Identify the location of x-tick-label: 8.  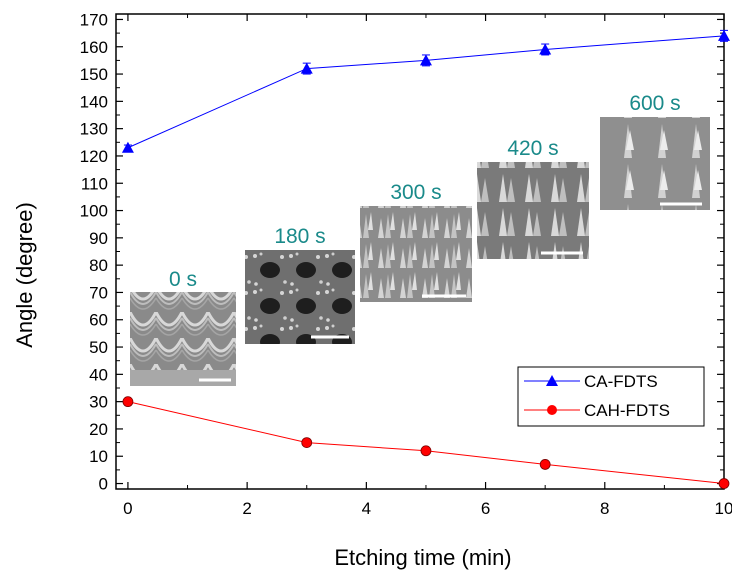
(604, 508).